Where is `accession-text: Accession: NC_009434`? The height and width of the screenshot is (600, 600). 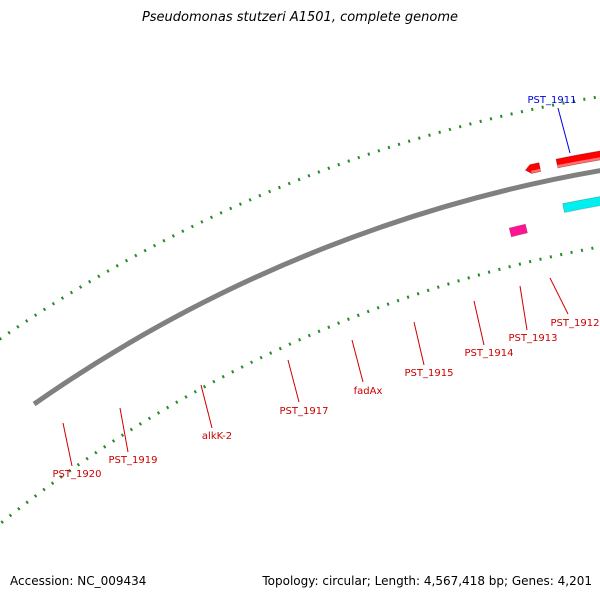 accession-text: Accession: NC_009434 is located at coordinates (78, 581).